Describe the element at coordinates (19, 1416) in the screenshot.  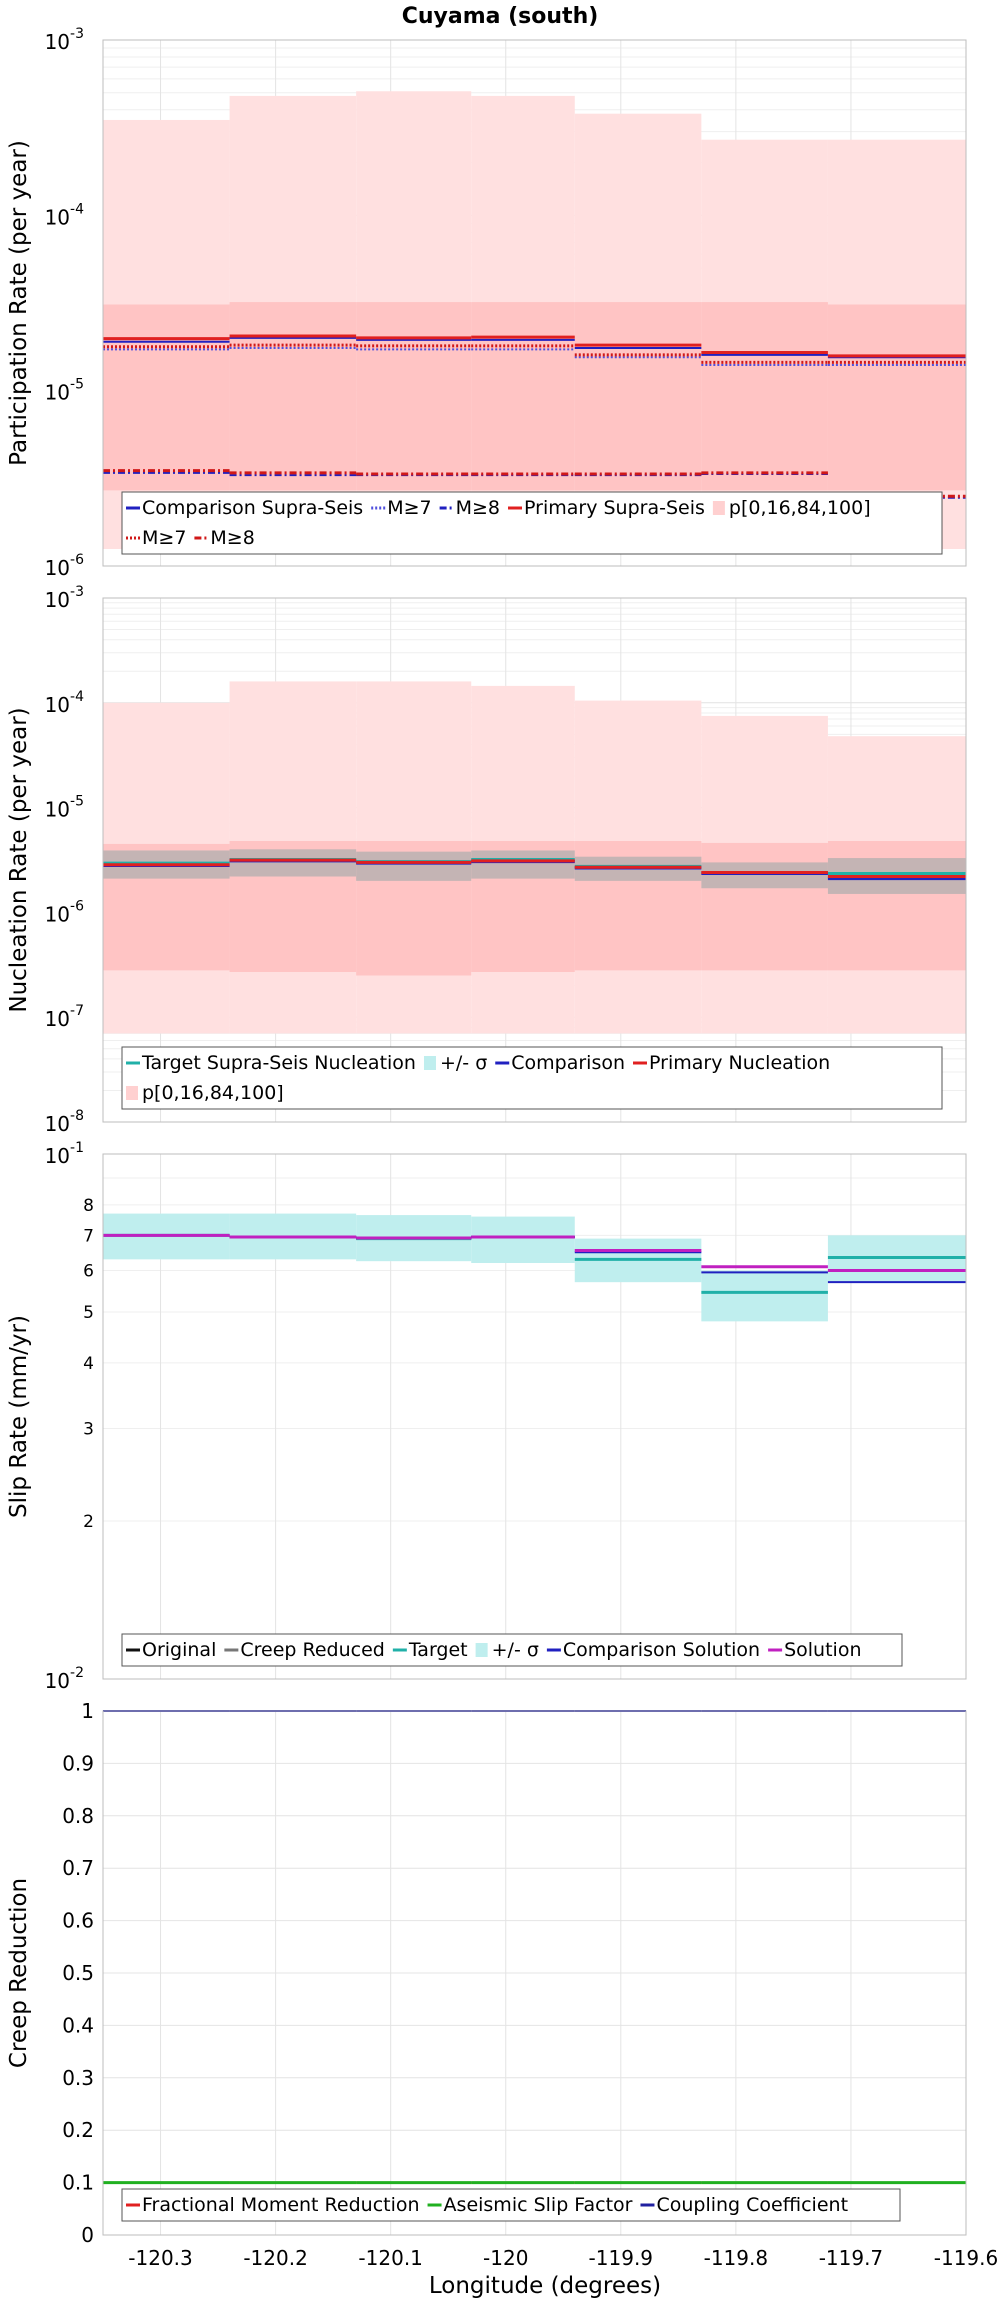
I see `y-axis-label: Slip Rate (mm/yr)` at that location.